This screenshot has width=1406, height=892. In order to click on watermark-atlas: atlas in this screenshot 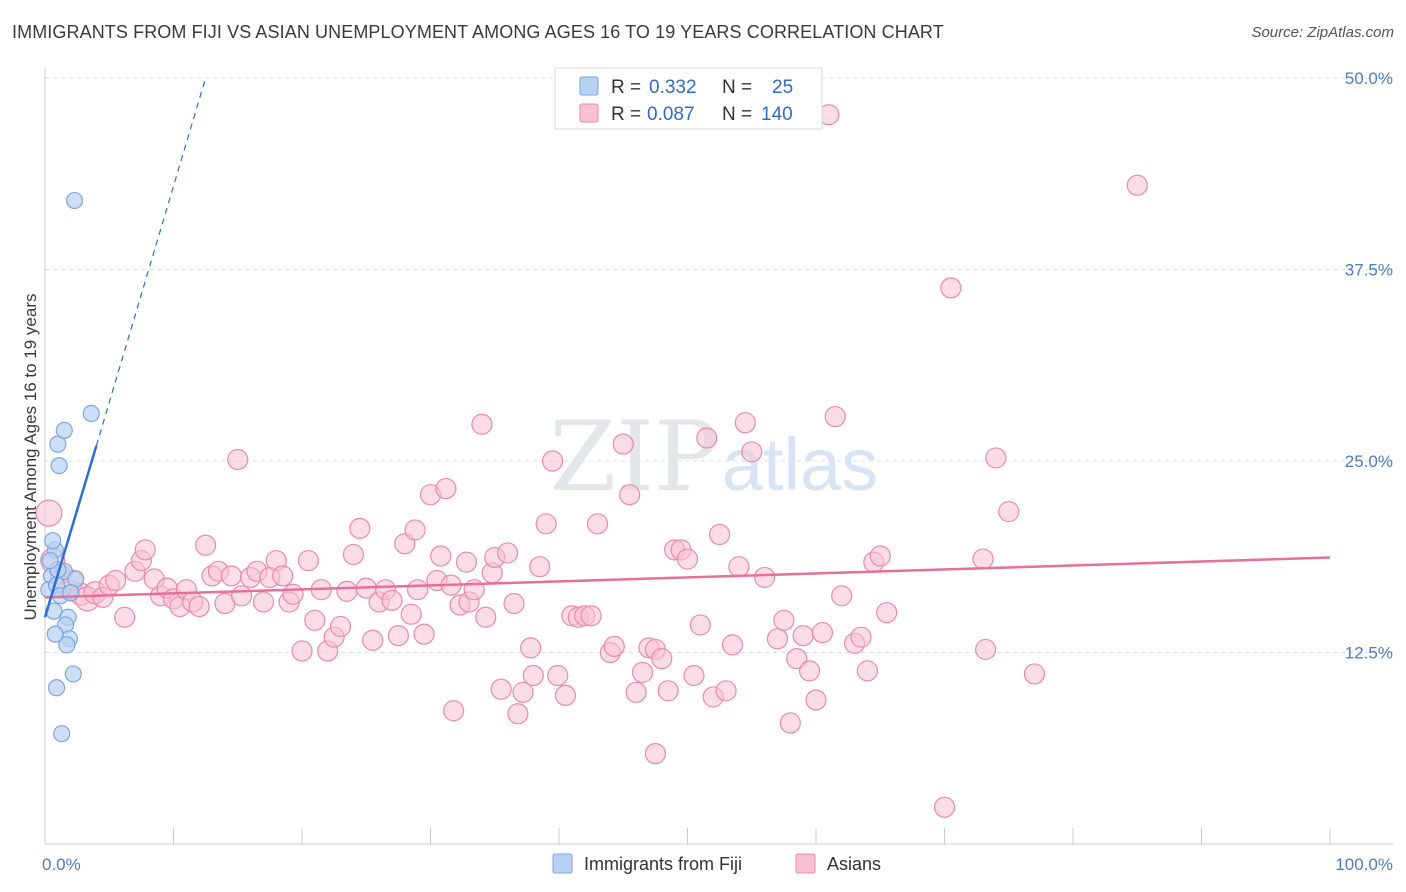, I will do `click(800, 464)`.